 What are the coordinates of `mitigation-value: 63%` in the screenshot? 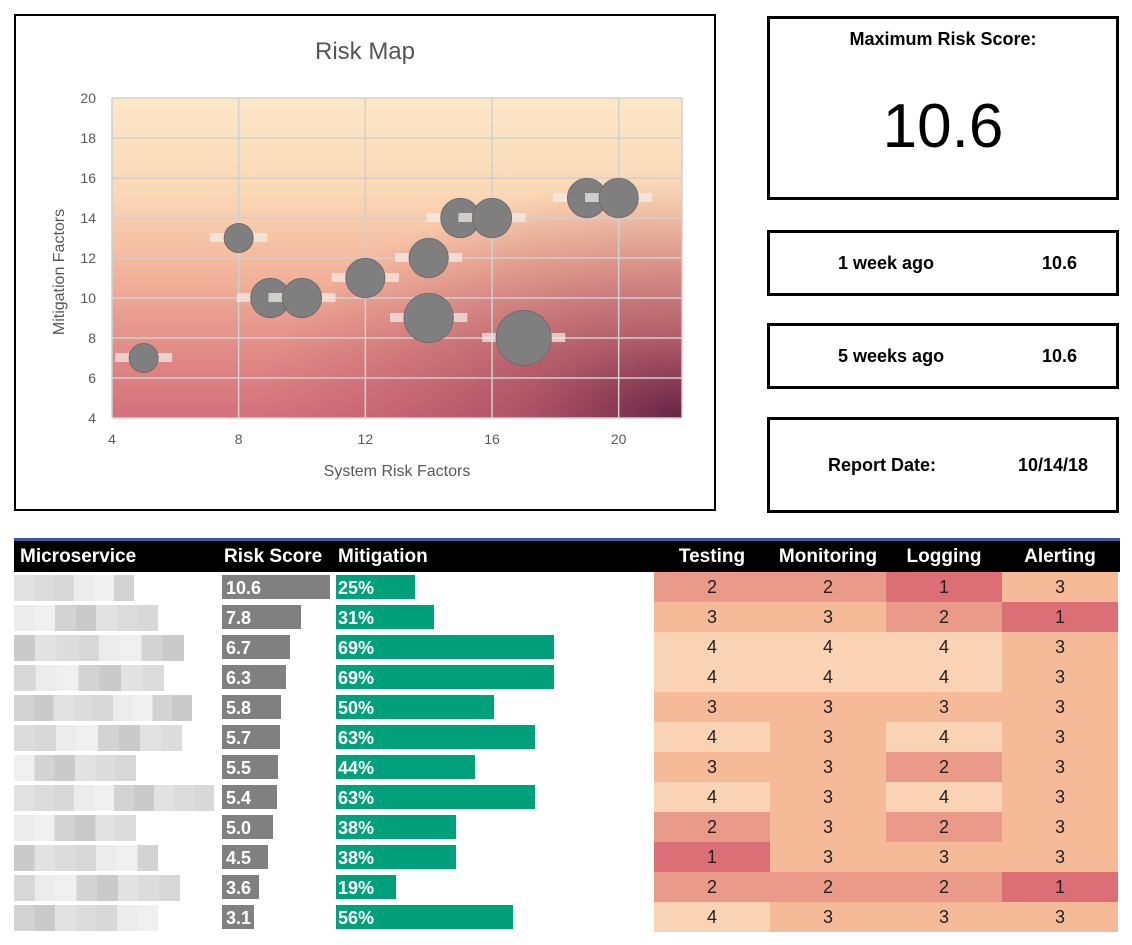 It's located at (356, 798).